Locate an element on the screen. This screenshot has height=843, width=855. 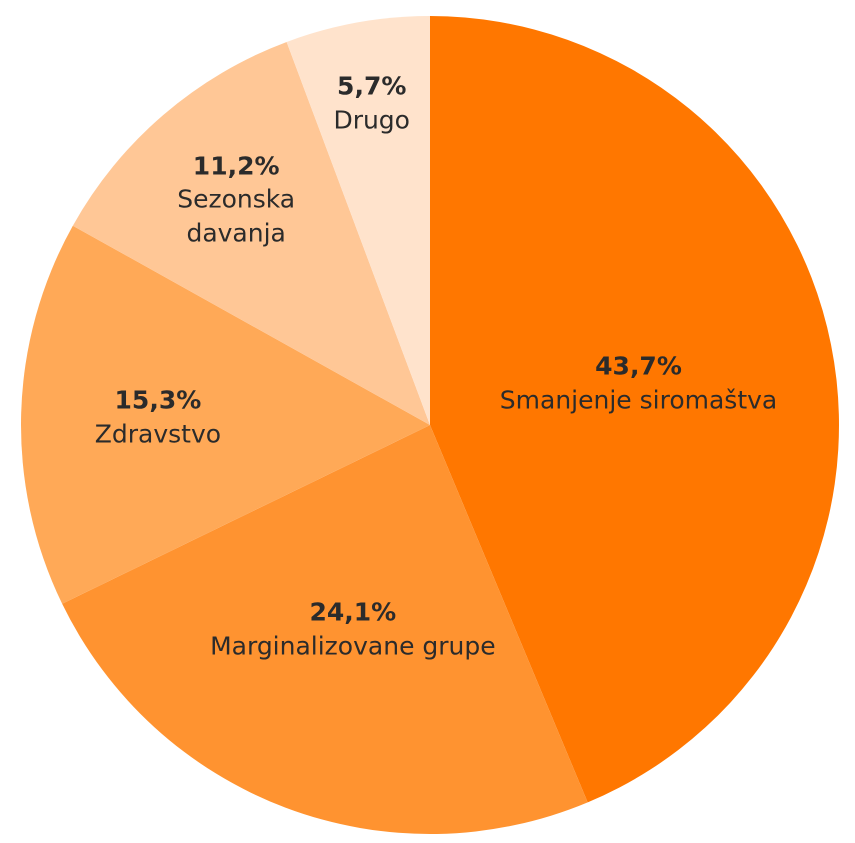
value-label: 24,1% is located at coordinates (353, 612).